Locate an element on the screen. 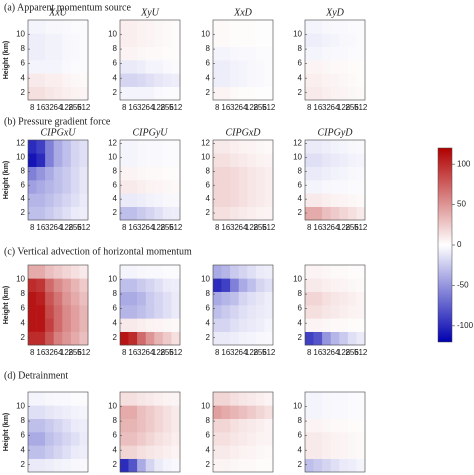  y-tick-label: 10 is located at coordinates (205, 279).